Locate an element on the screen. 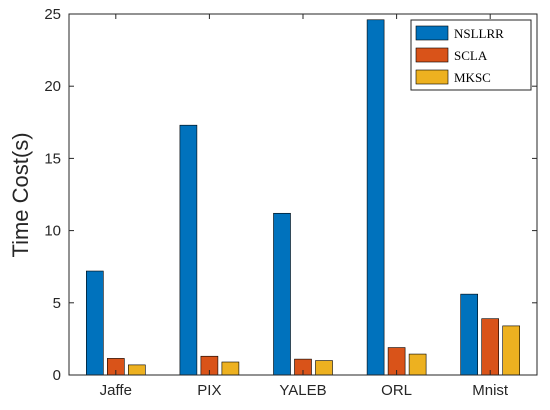  bar-nsllrr-pix is located at coordinates (188, 250).